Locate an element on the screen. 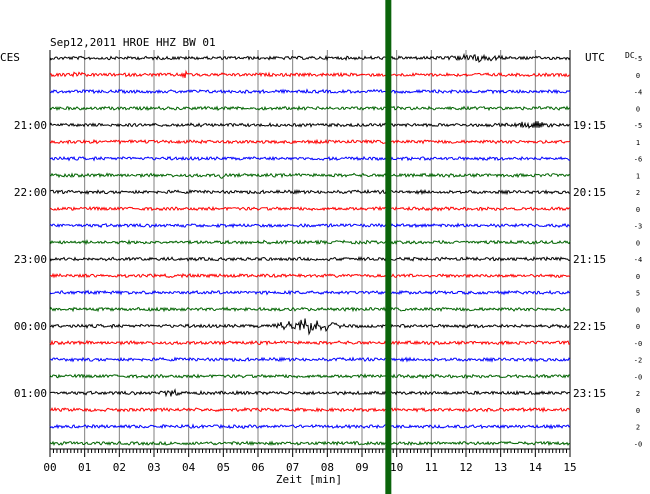 The height and width of the screenshot is (494, 650). x-tick-label: 14 is located at coordinates (536, 467).